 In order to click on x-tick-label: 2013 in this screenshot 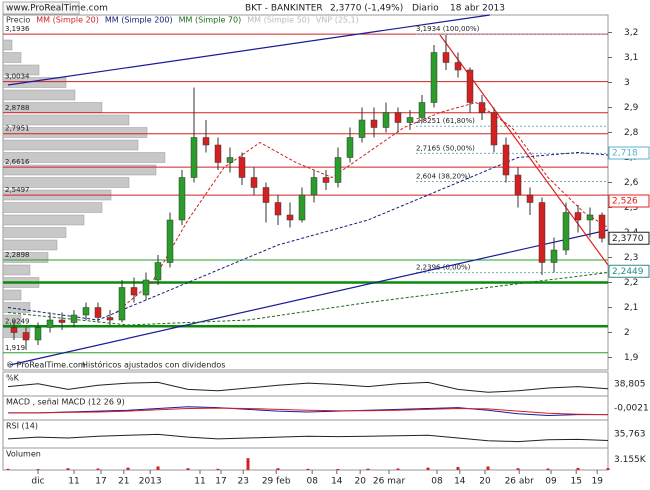, I will do `click(150, 482)`.